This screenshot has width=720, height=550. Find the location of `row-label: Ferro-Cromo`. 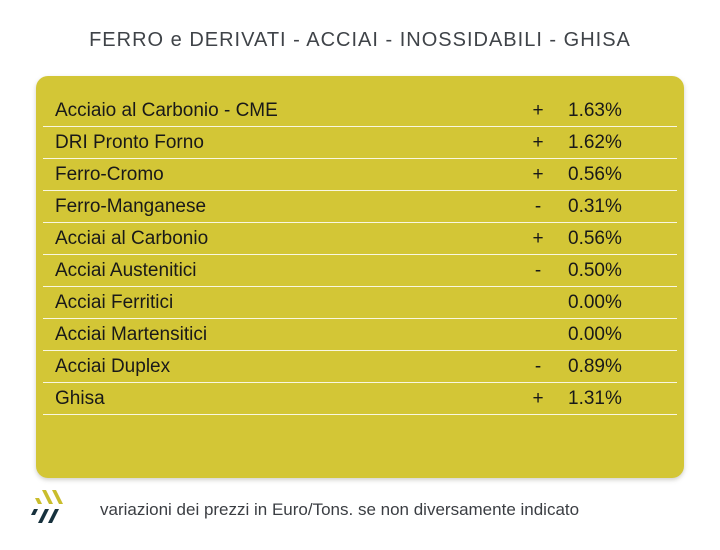

row-label: Ferro-Cromo is located at coordinates (109, 174).